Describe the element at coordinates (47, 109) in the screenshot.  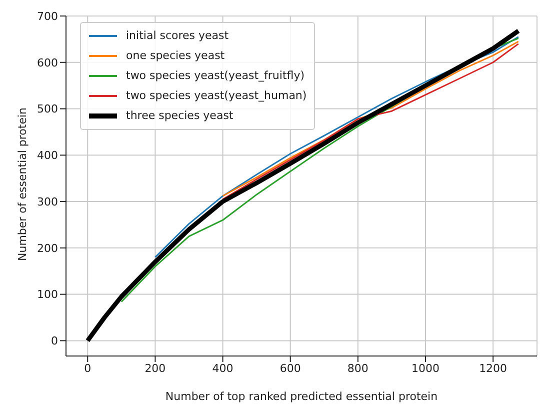
I see `y-tick-label: 500` at that location.